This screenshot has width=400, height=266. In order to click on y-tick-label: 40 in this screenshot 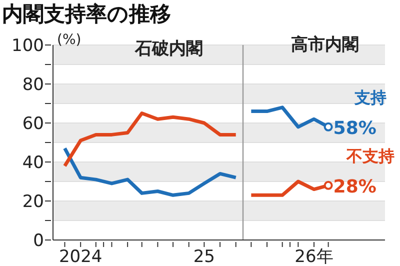, I will do `click(33, 163)`.